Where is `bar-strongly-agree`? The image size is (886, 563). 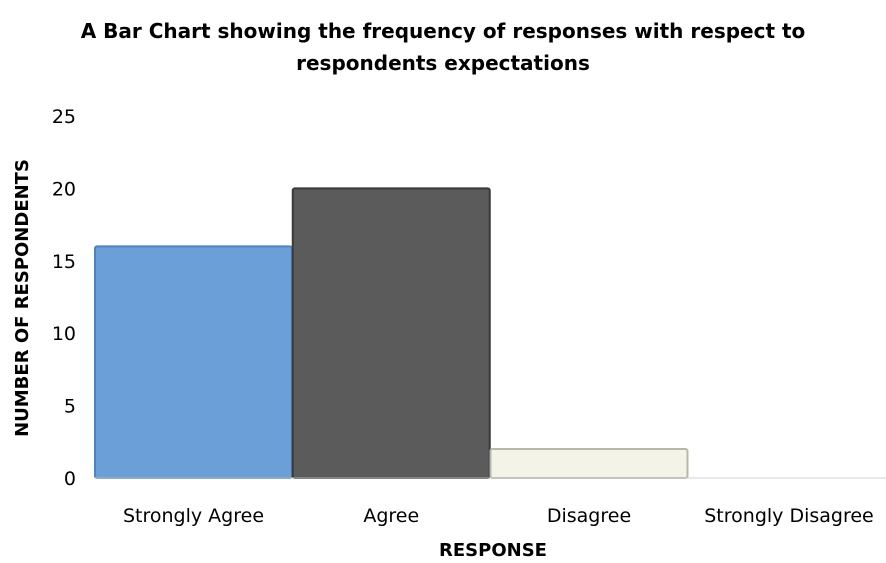
bar-strongly-agree is located at coordinates (193, 362).